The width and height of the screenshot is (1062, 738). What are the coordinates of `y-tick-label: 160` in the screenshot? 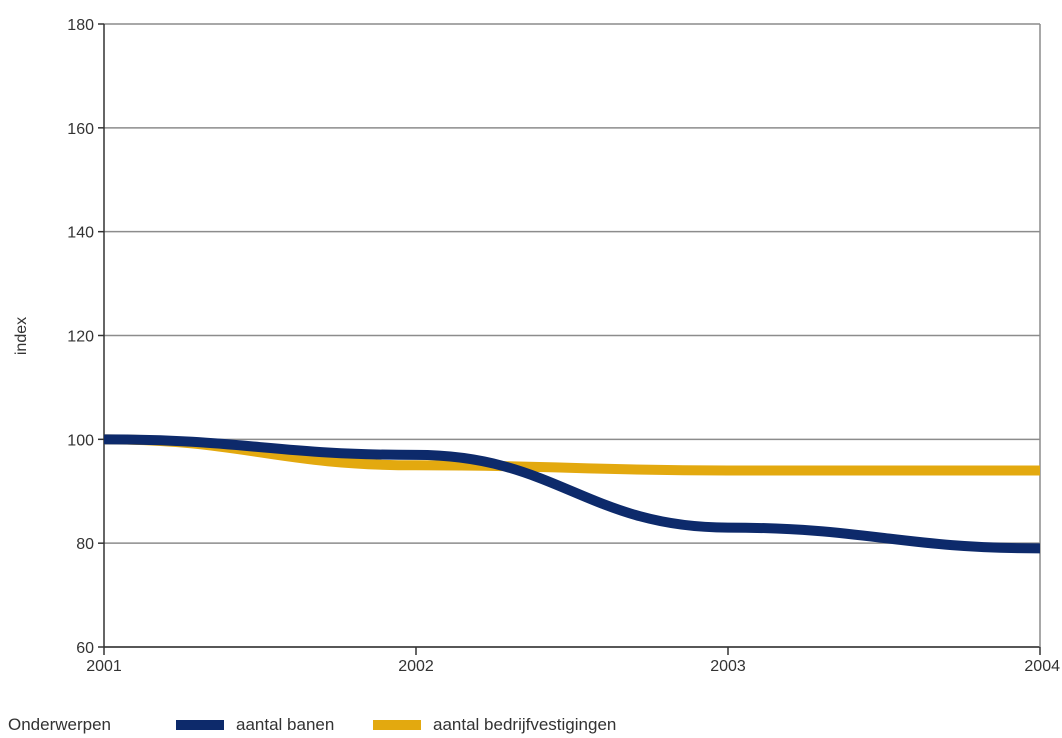 It's located at (80, 129).